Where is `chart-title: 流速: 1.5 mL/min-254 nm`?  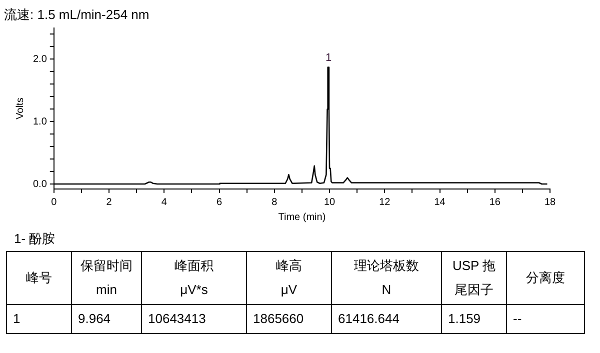 chart-title: 流速: 1.5 mL/min-254 nm is located at coordinates (77, 15).